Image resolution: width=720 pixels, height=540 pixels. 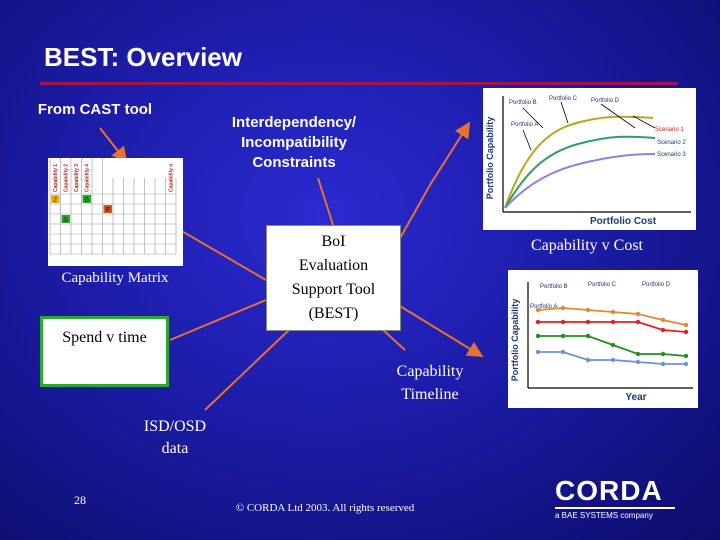 I want to click on matrix-column-header: Capability 1, so click(x=56, y=178).